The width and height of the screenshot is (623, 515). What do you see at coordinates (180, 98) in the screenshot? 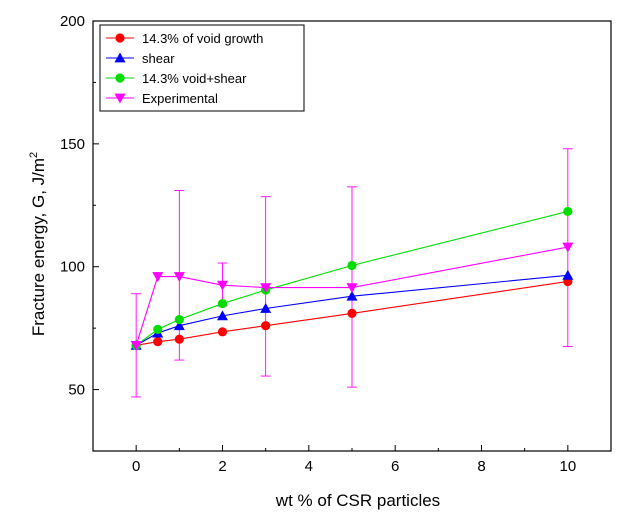
I see `legend-label: Experimental` at bounding box center [180, 98].